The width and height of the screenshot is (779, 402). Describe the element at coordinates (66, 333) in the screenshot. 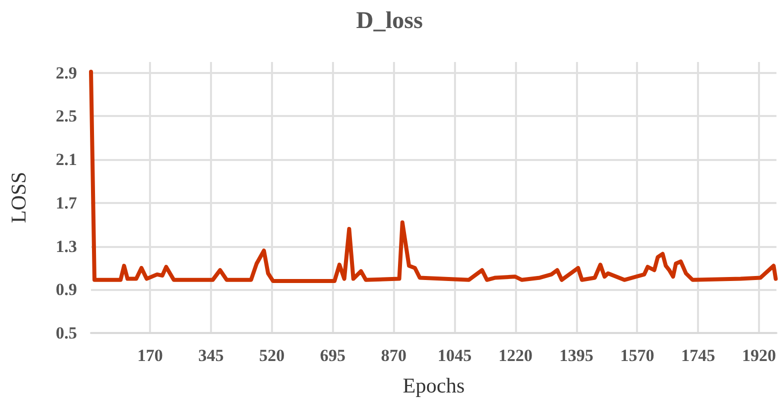

I see `y-tick-label: 0.5` at that location.